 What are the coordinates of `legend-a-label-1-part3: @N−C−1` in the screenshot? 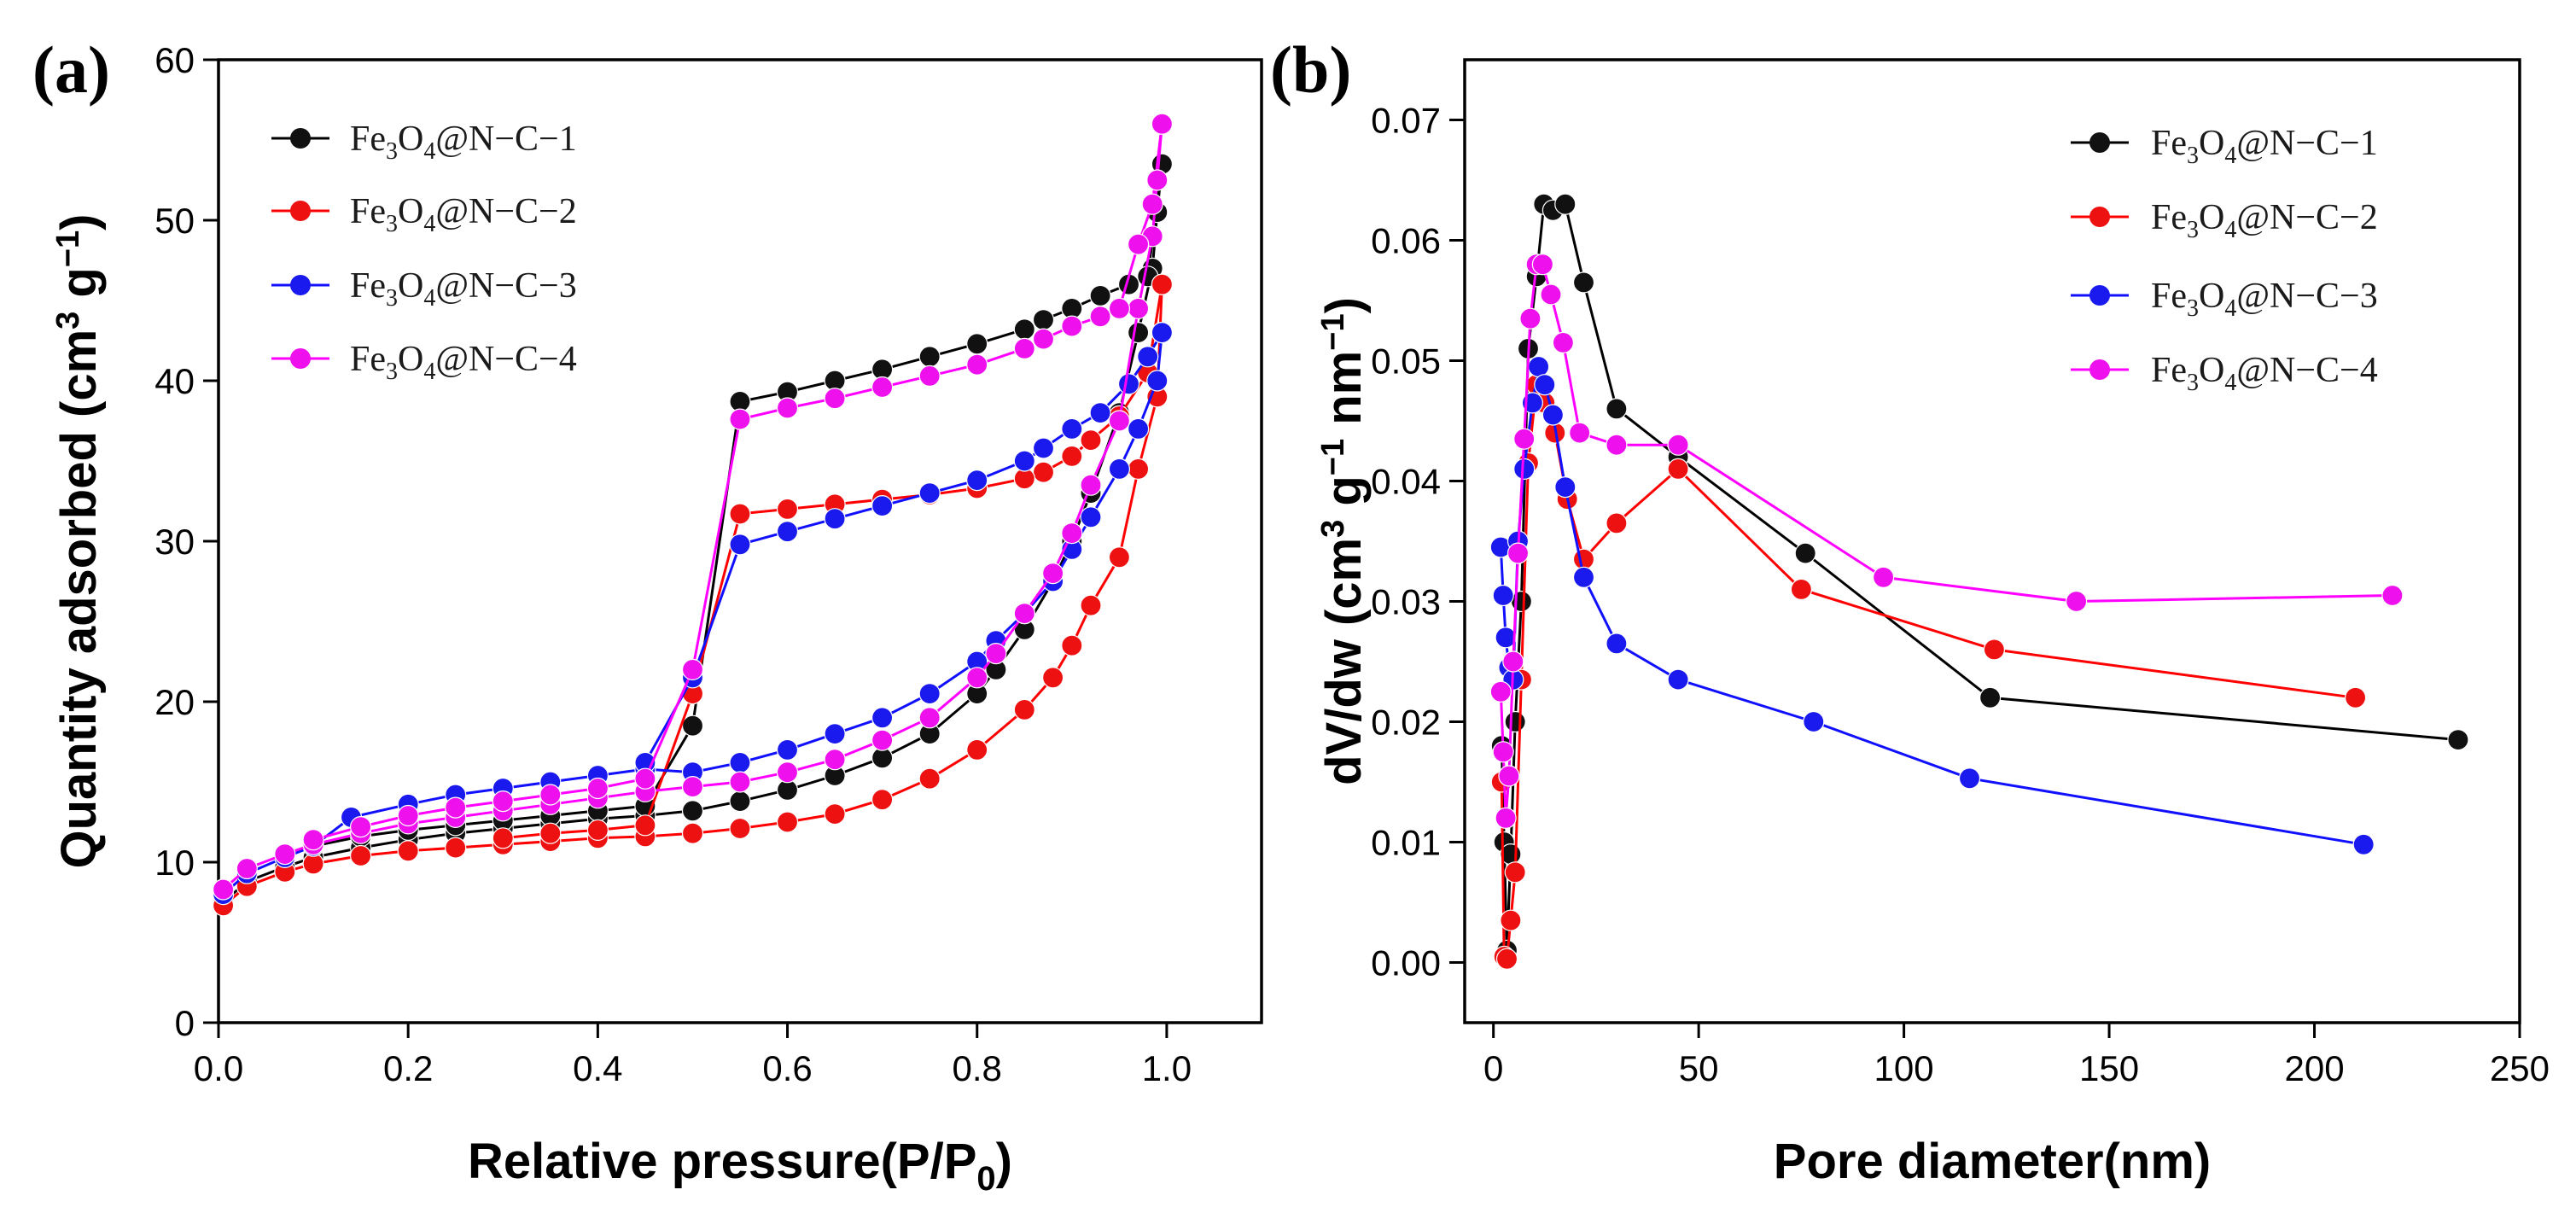 It's located at (505, 139).